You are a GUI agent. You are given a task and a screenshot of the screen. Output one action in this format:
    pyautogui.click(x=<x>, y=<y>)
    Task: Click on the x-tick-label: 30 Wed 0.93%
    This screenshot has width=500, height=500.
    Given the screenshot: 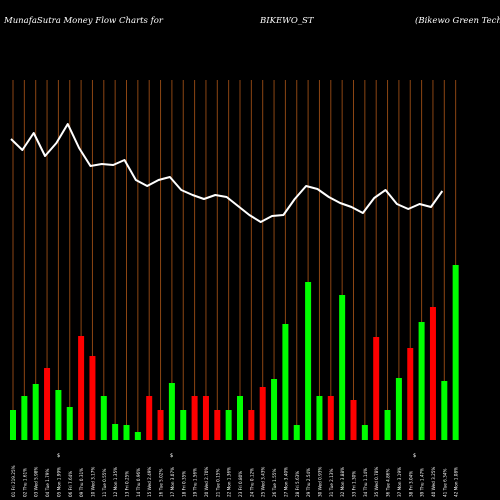 What is the action you would take?
    pyautogui.click(x=319, y=482)
    